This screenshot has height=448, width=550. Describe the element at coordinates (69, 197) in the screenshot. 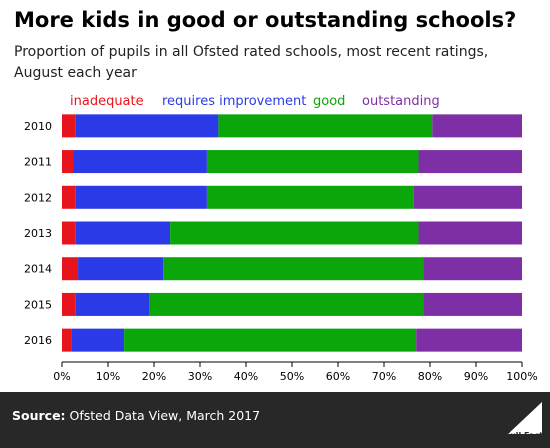

I see `bar-2012-inadequate` at that location.